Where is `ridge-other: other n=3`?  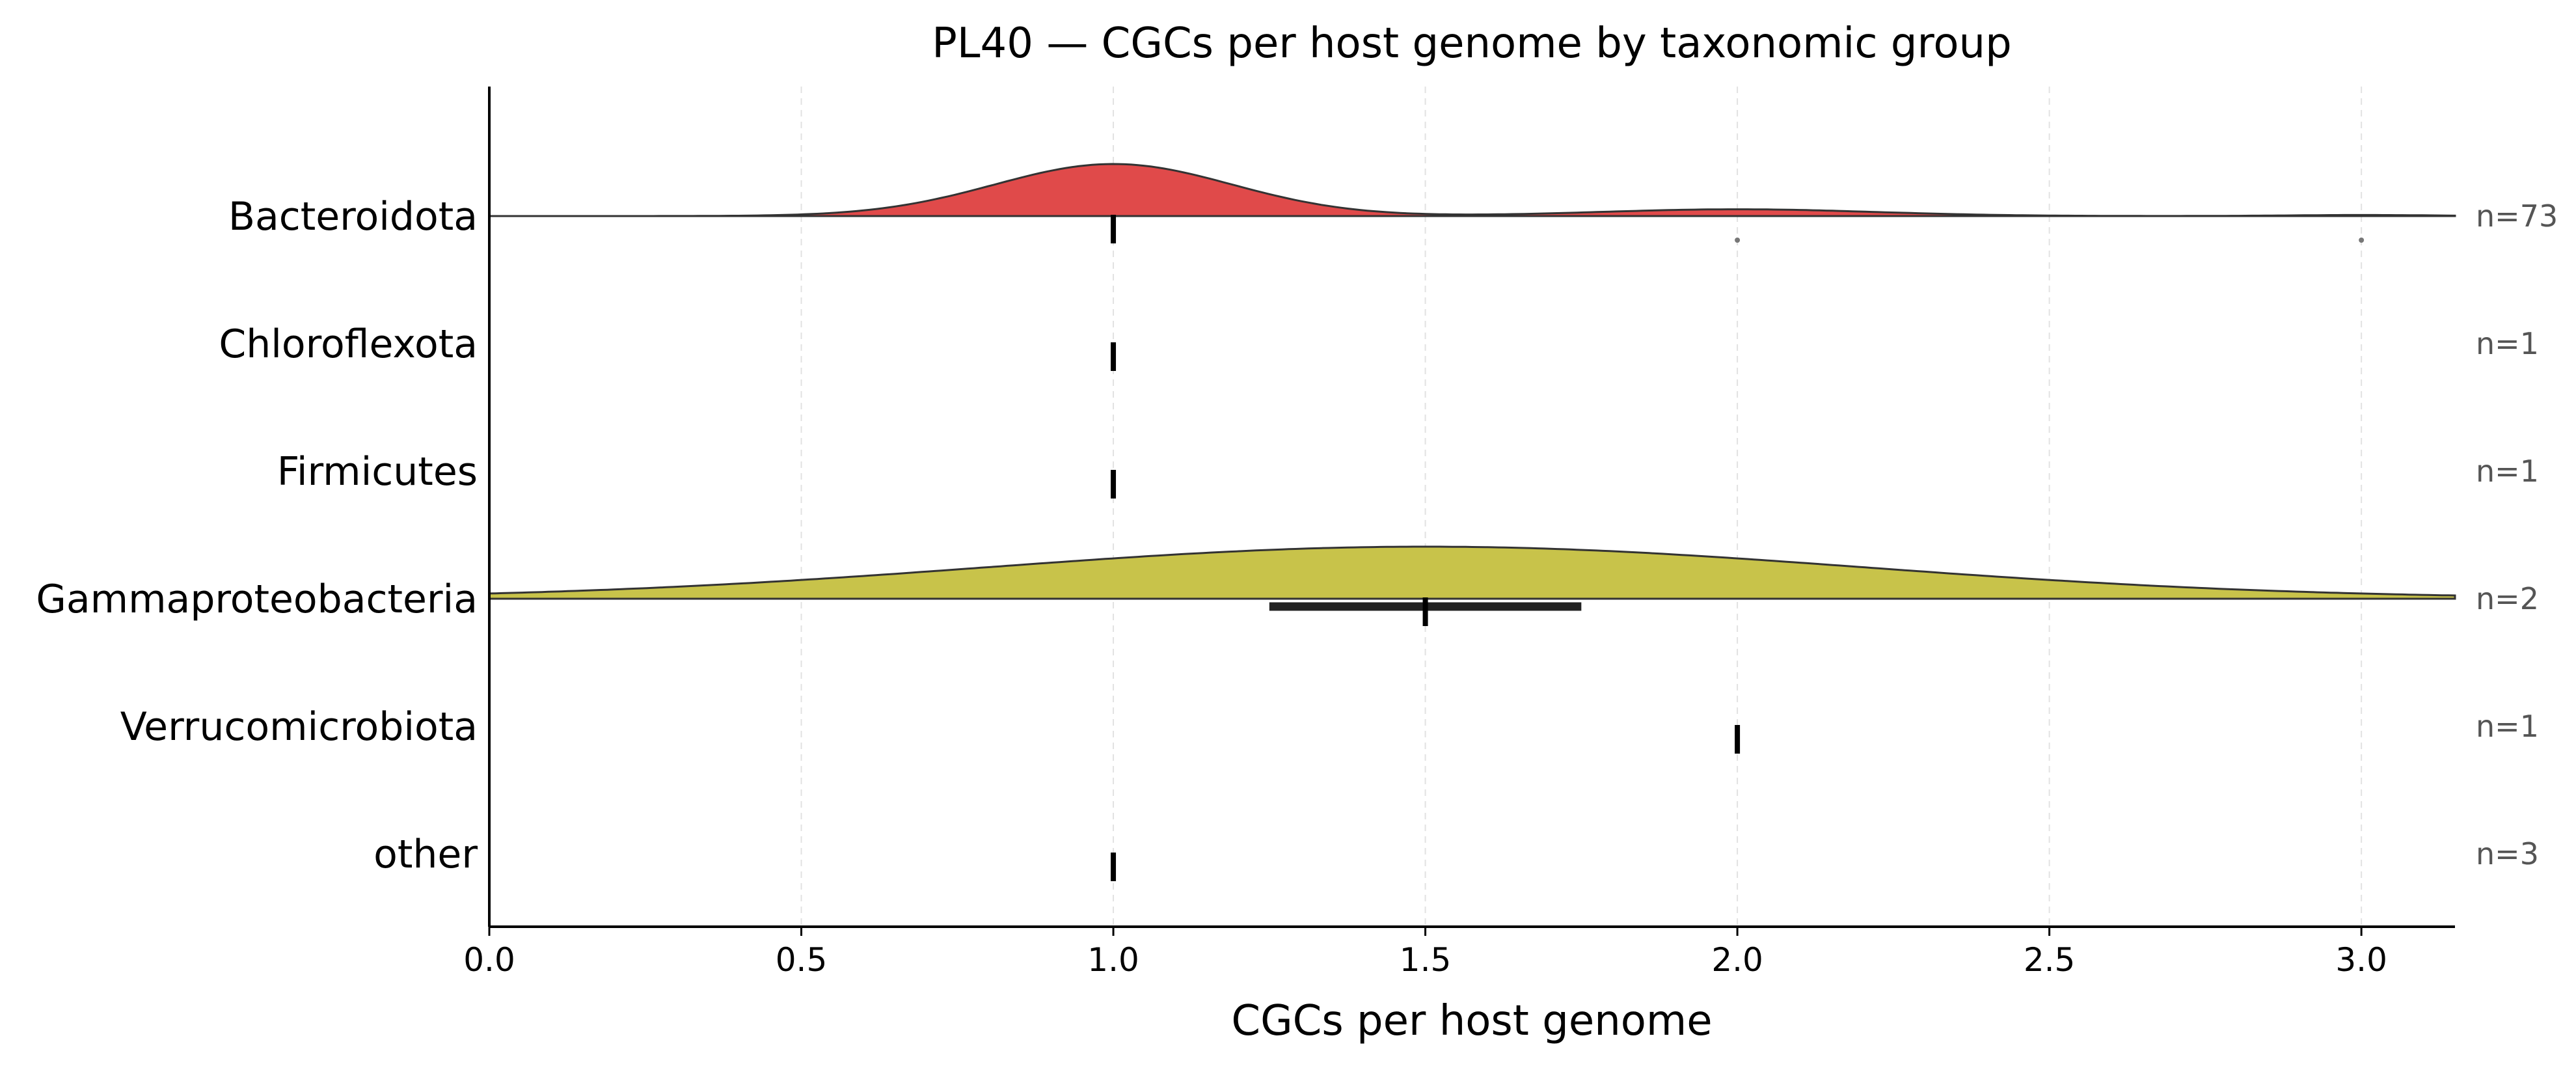 ridge-other: other n=3 is located at coordinates (1456, 856).